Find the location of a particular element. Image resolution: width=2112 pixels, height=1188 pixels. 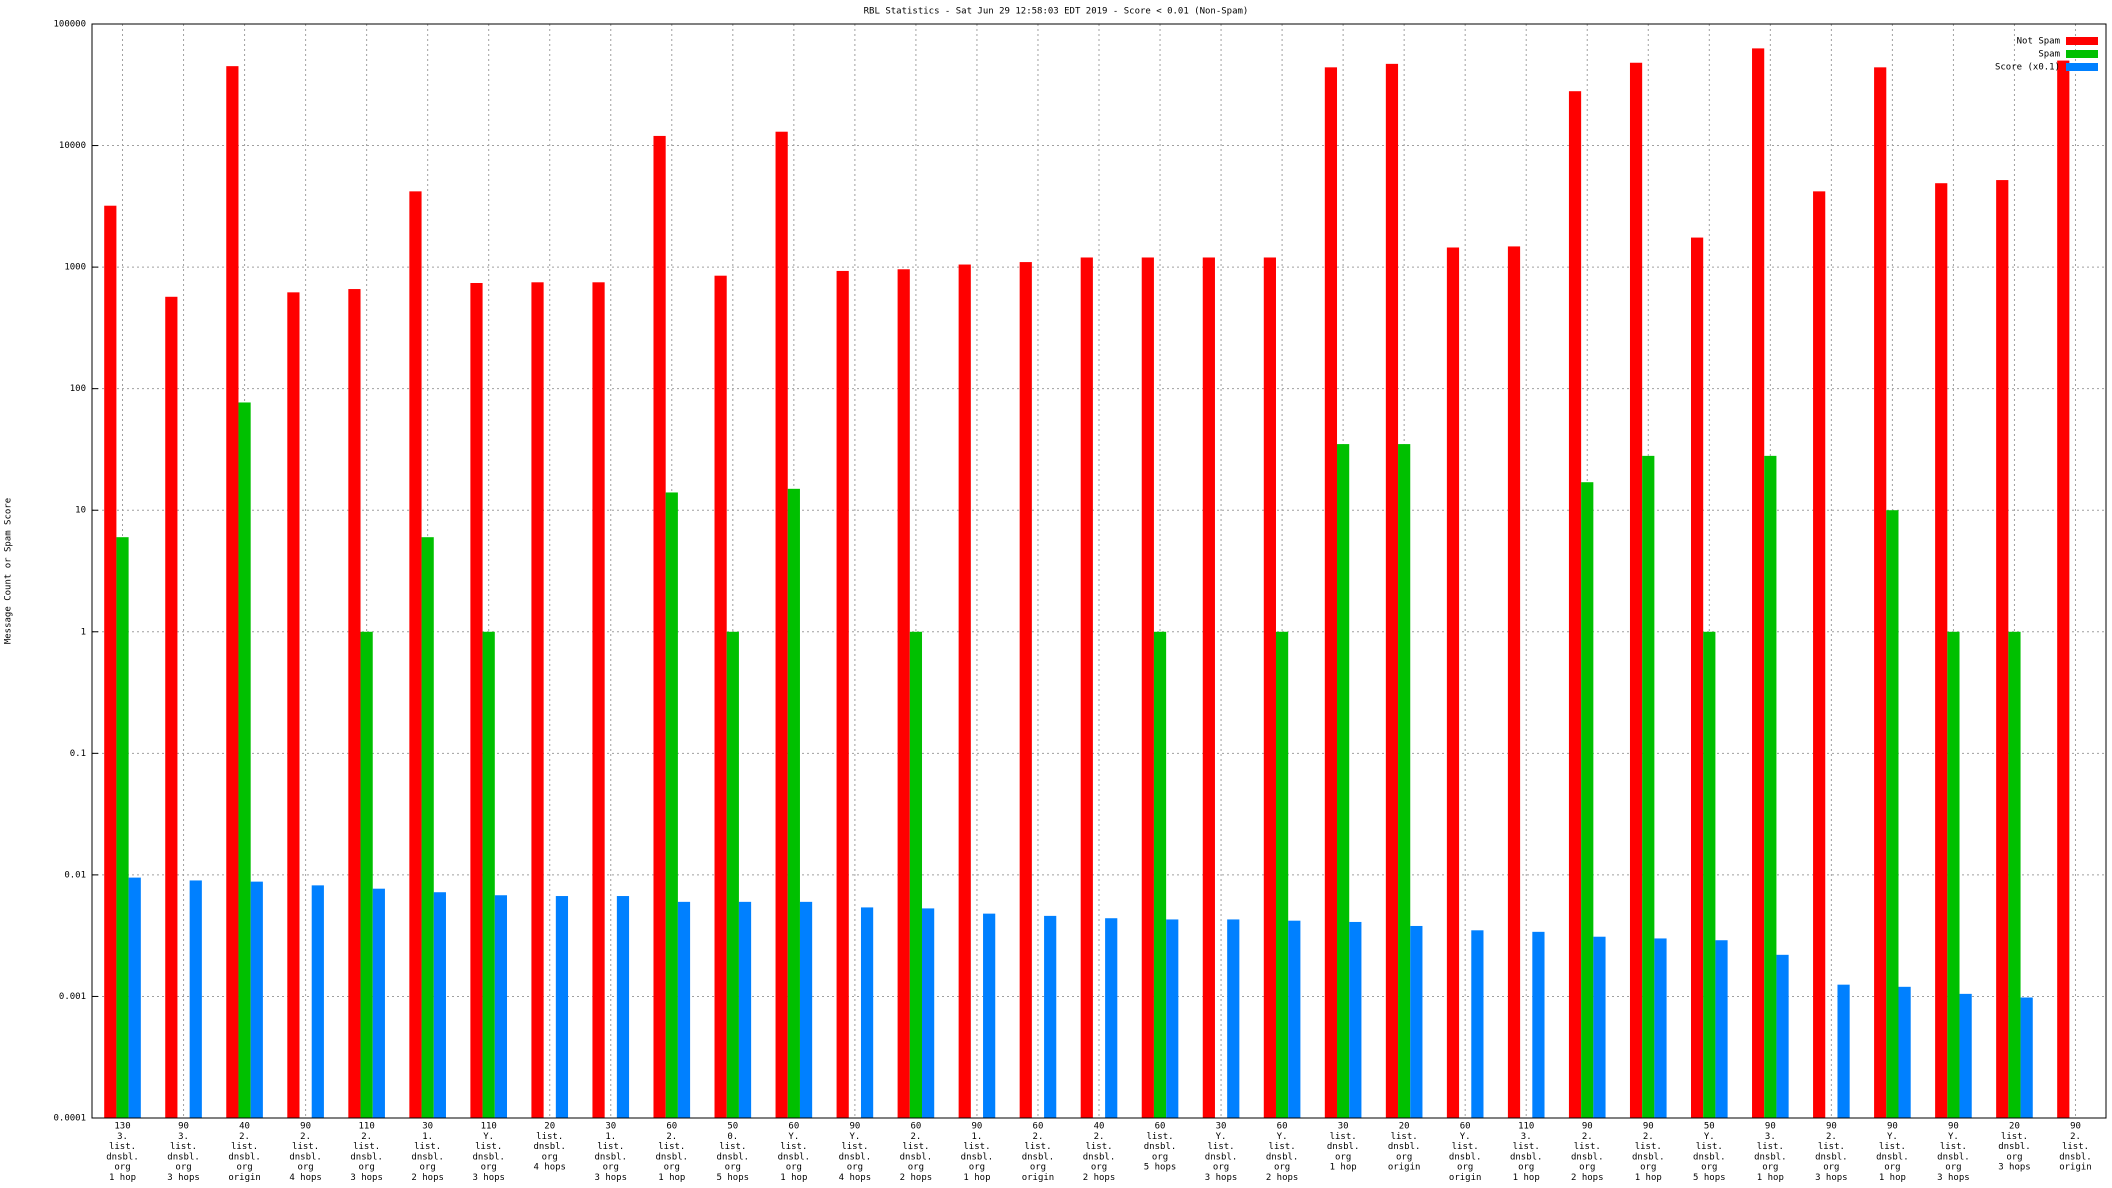

y-tick-label: 0.1 is located at coordinates (78, 754).